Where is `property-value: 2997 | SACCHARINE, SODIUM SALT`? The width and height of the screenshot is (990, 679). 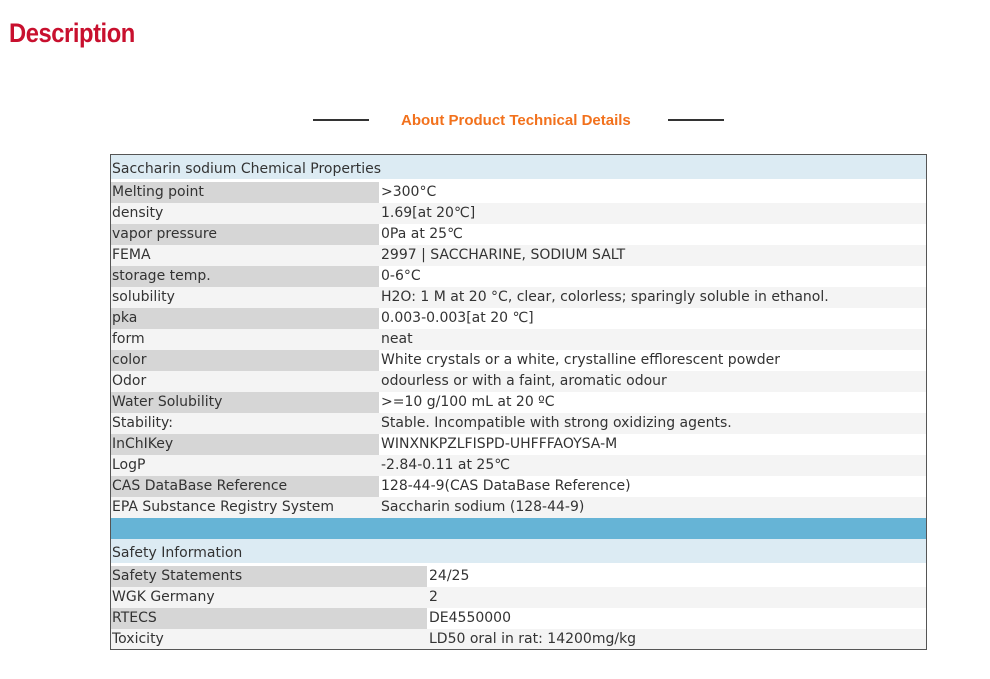
property-value: 2997 | SACCHARINE, SODIUM SALT is located at coordinates (503, 255).